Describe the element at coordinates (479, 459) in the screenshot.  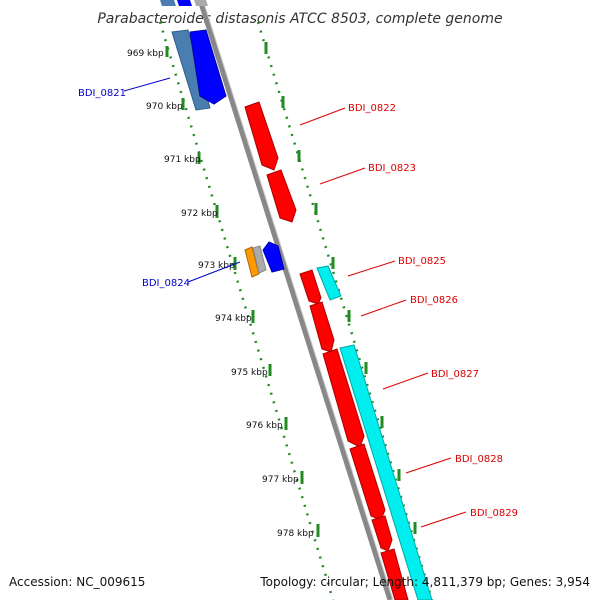
I see `gene-label-bdi-0828: BDI_0828` at that location.